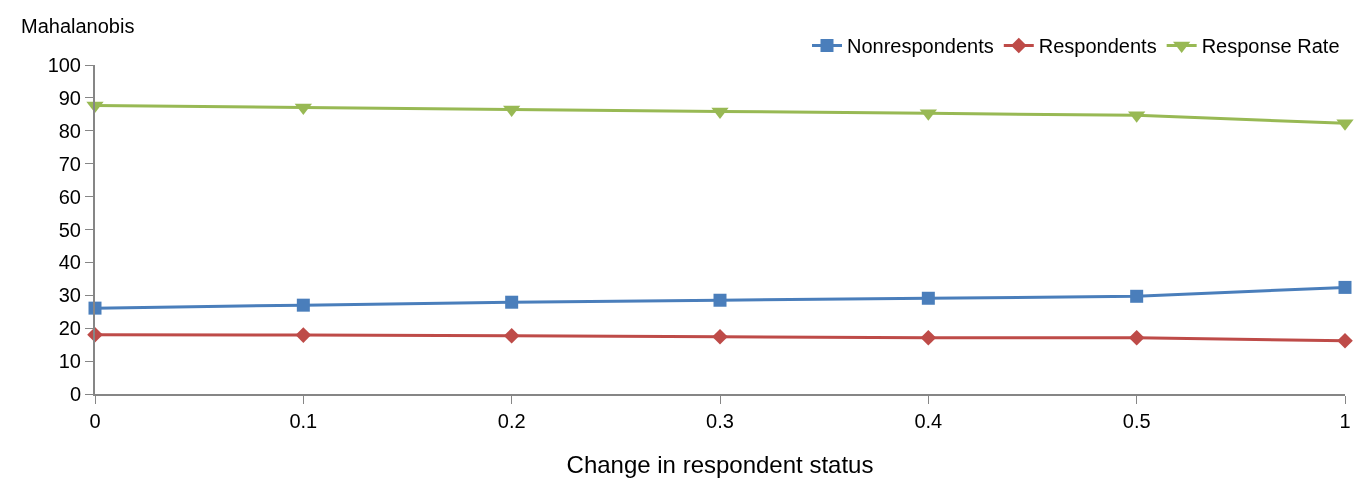 The width and height of the screenshot is (1361, 484). Describe the element at coordinates (920, 46) in the screenshot. I see `legend-label: Nonrespondents` at that location.